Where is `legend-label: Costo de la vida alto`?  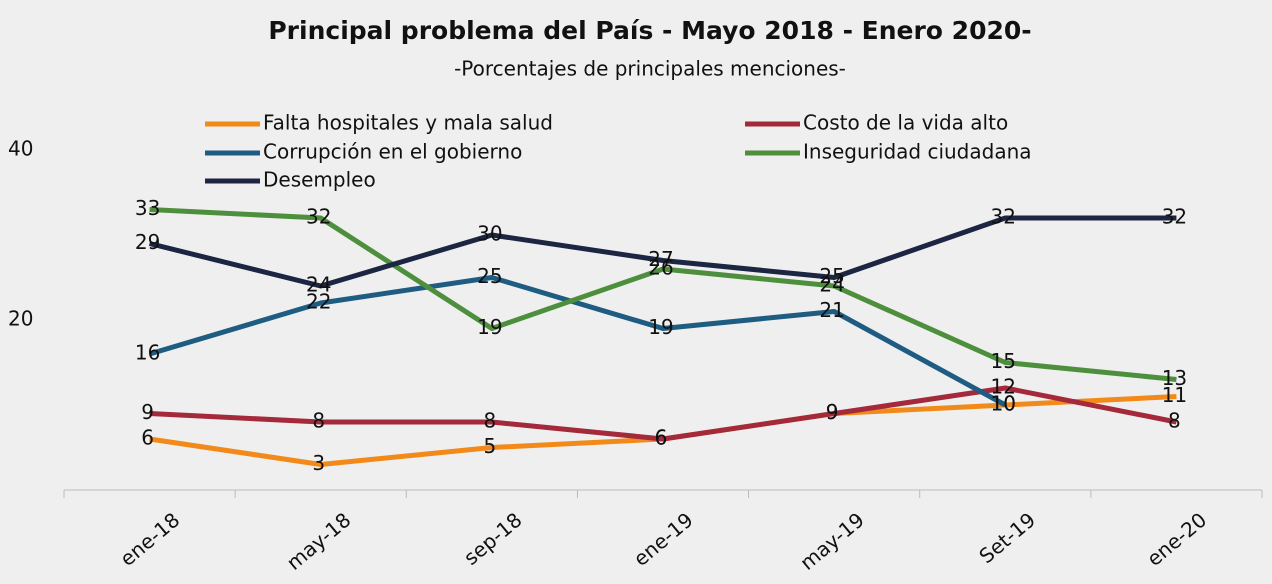 legend-label: Costo de la vida alto is located at coordinates (905, 123).